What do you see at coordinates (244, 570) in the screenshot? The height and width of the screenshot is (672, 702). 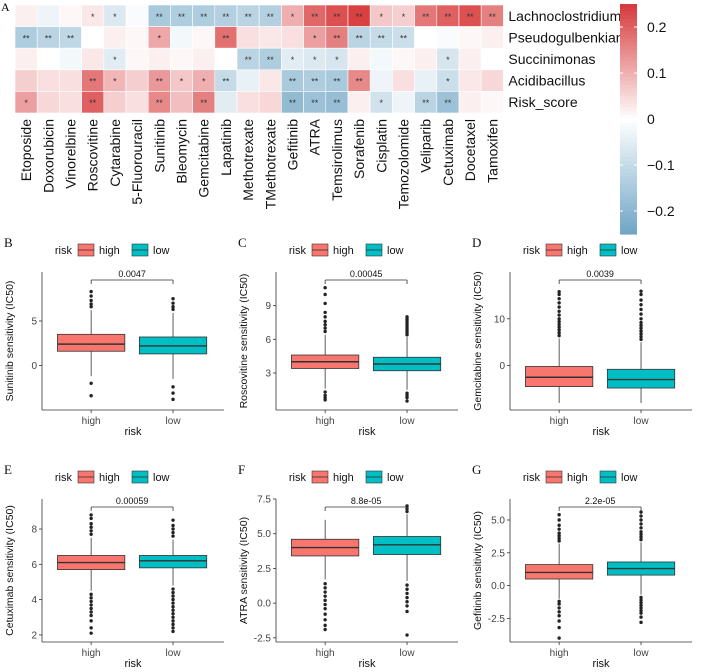 I see `y-axis-label: ATRA sensitivity (IC50)` at bounding box center [244, 570].